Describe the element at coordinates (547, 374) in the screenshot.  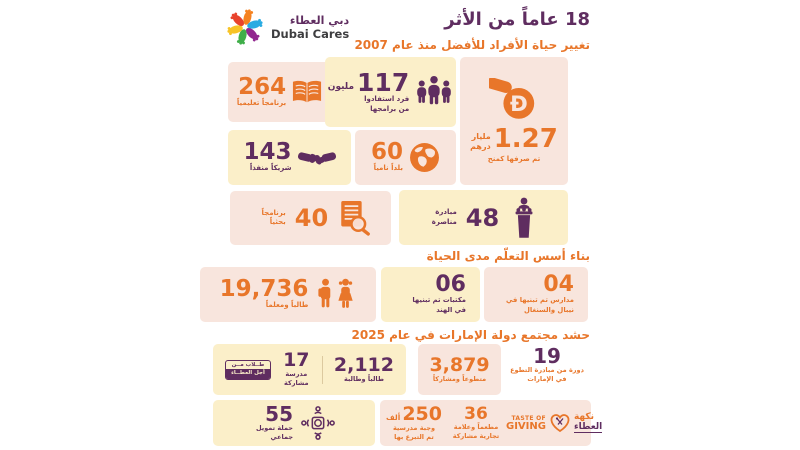
I see `courses-label: دورة من مبادرة التطوع في الإمارات` at that location.